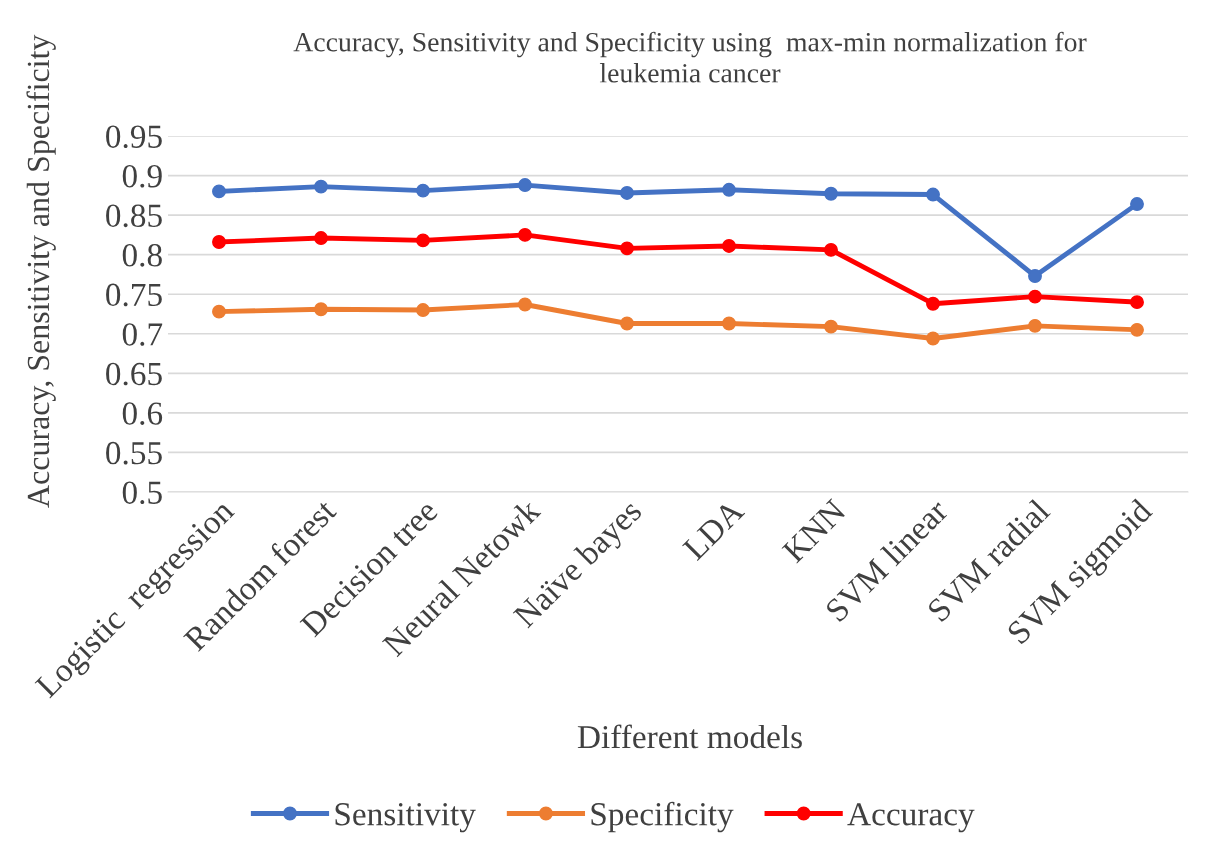 Image resolution: width=1207 pixels, height=854 pixels. Describe the element at coordinates (689, 736) in the screenshot. I see `x-axis-title: Different models` at that location.